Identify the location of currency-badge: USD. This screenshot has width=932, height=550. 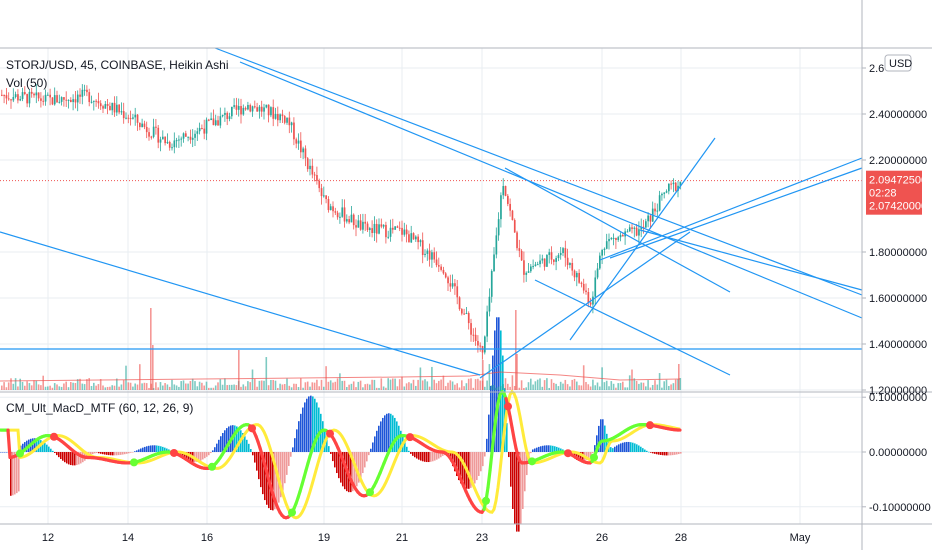
(898, 63).